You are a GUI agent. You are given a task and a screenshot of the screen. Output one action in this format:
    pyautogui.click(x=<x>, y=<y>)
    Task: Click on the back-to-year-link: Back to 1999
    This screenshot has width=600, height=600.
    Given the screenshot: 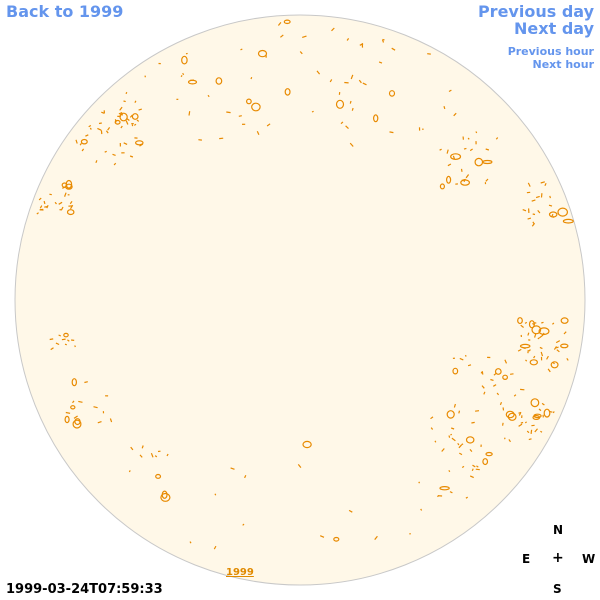 What is the action you would take?
    pyautogui.click(x=65, y=11)
    